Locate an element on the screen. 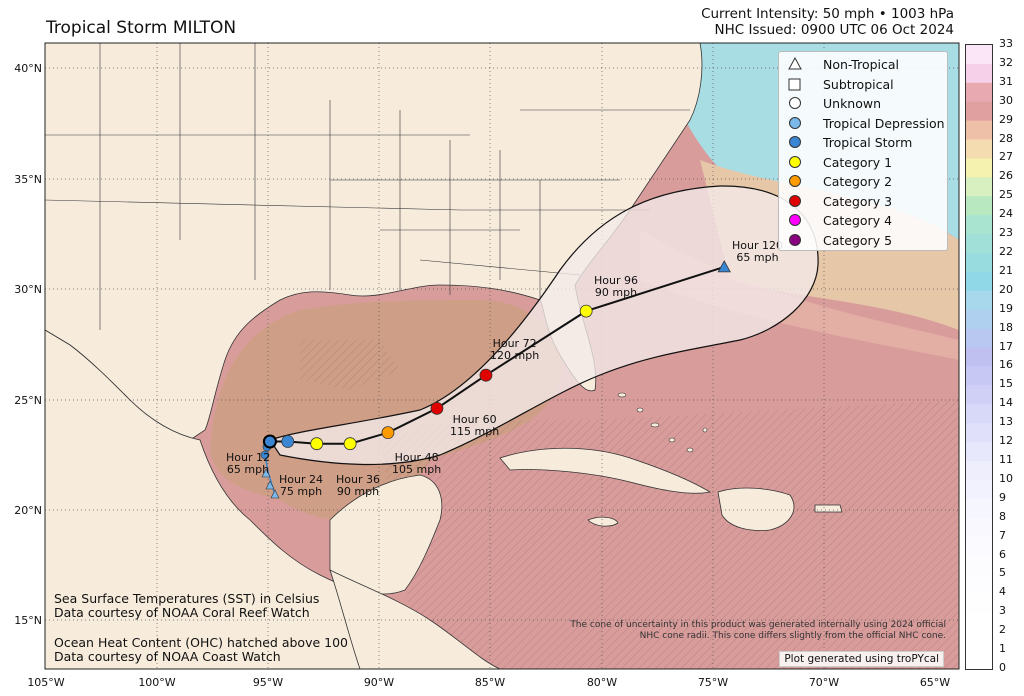 The width and height of the screenshot is (1024, 696). colorbar-label: 32 is located at coordinates (1006, 62).